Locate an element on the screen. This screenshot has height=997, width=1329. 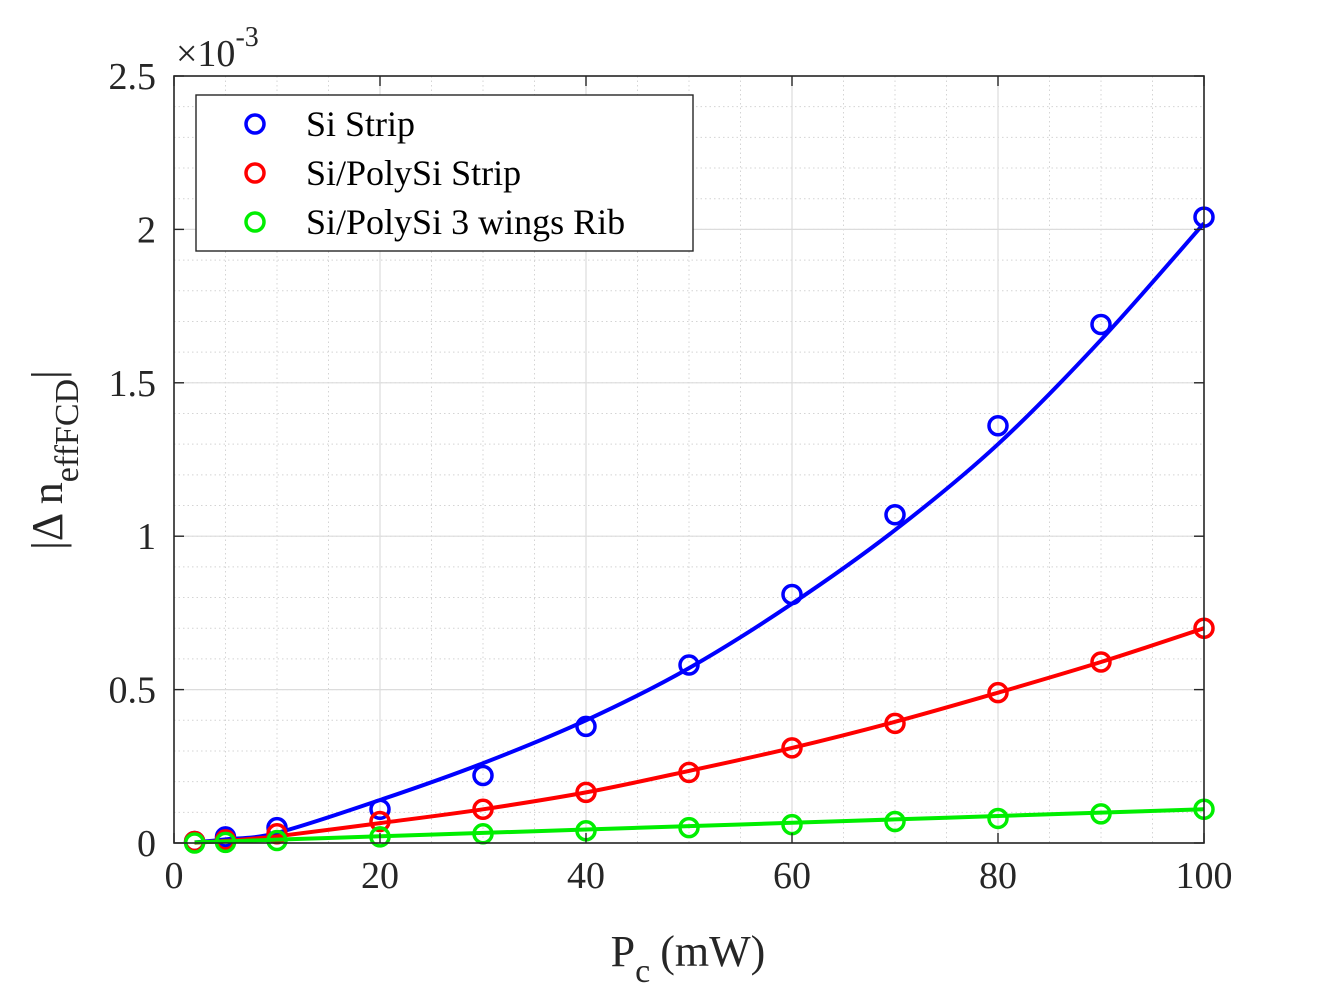
x-tick-label: 0 is located at coordinates (174, 876).